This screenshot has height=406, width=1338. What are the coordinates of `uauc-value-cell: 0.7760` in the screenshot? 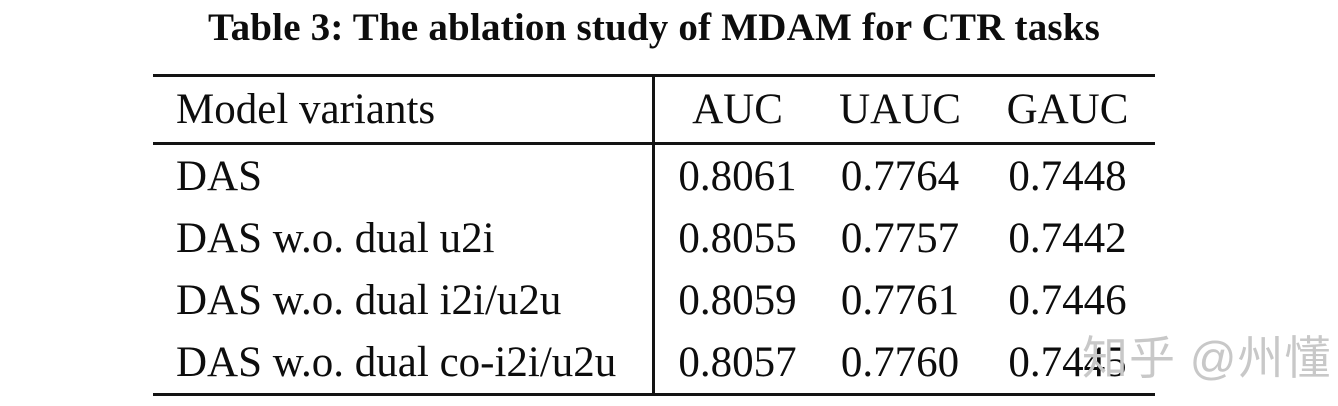 It's located at (900, 362).